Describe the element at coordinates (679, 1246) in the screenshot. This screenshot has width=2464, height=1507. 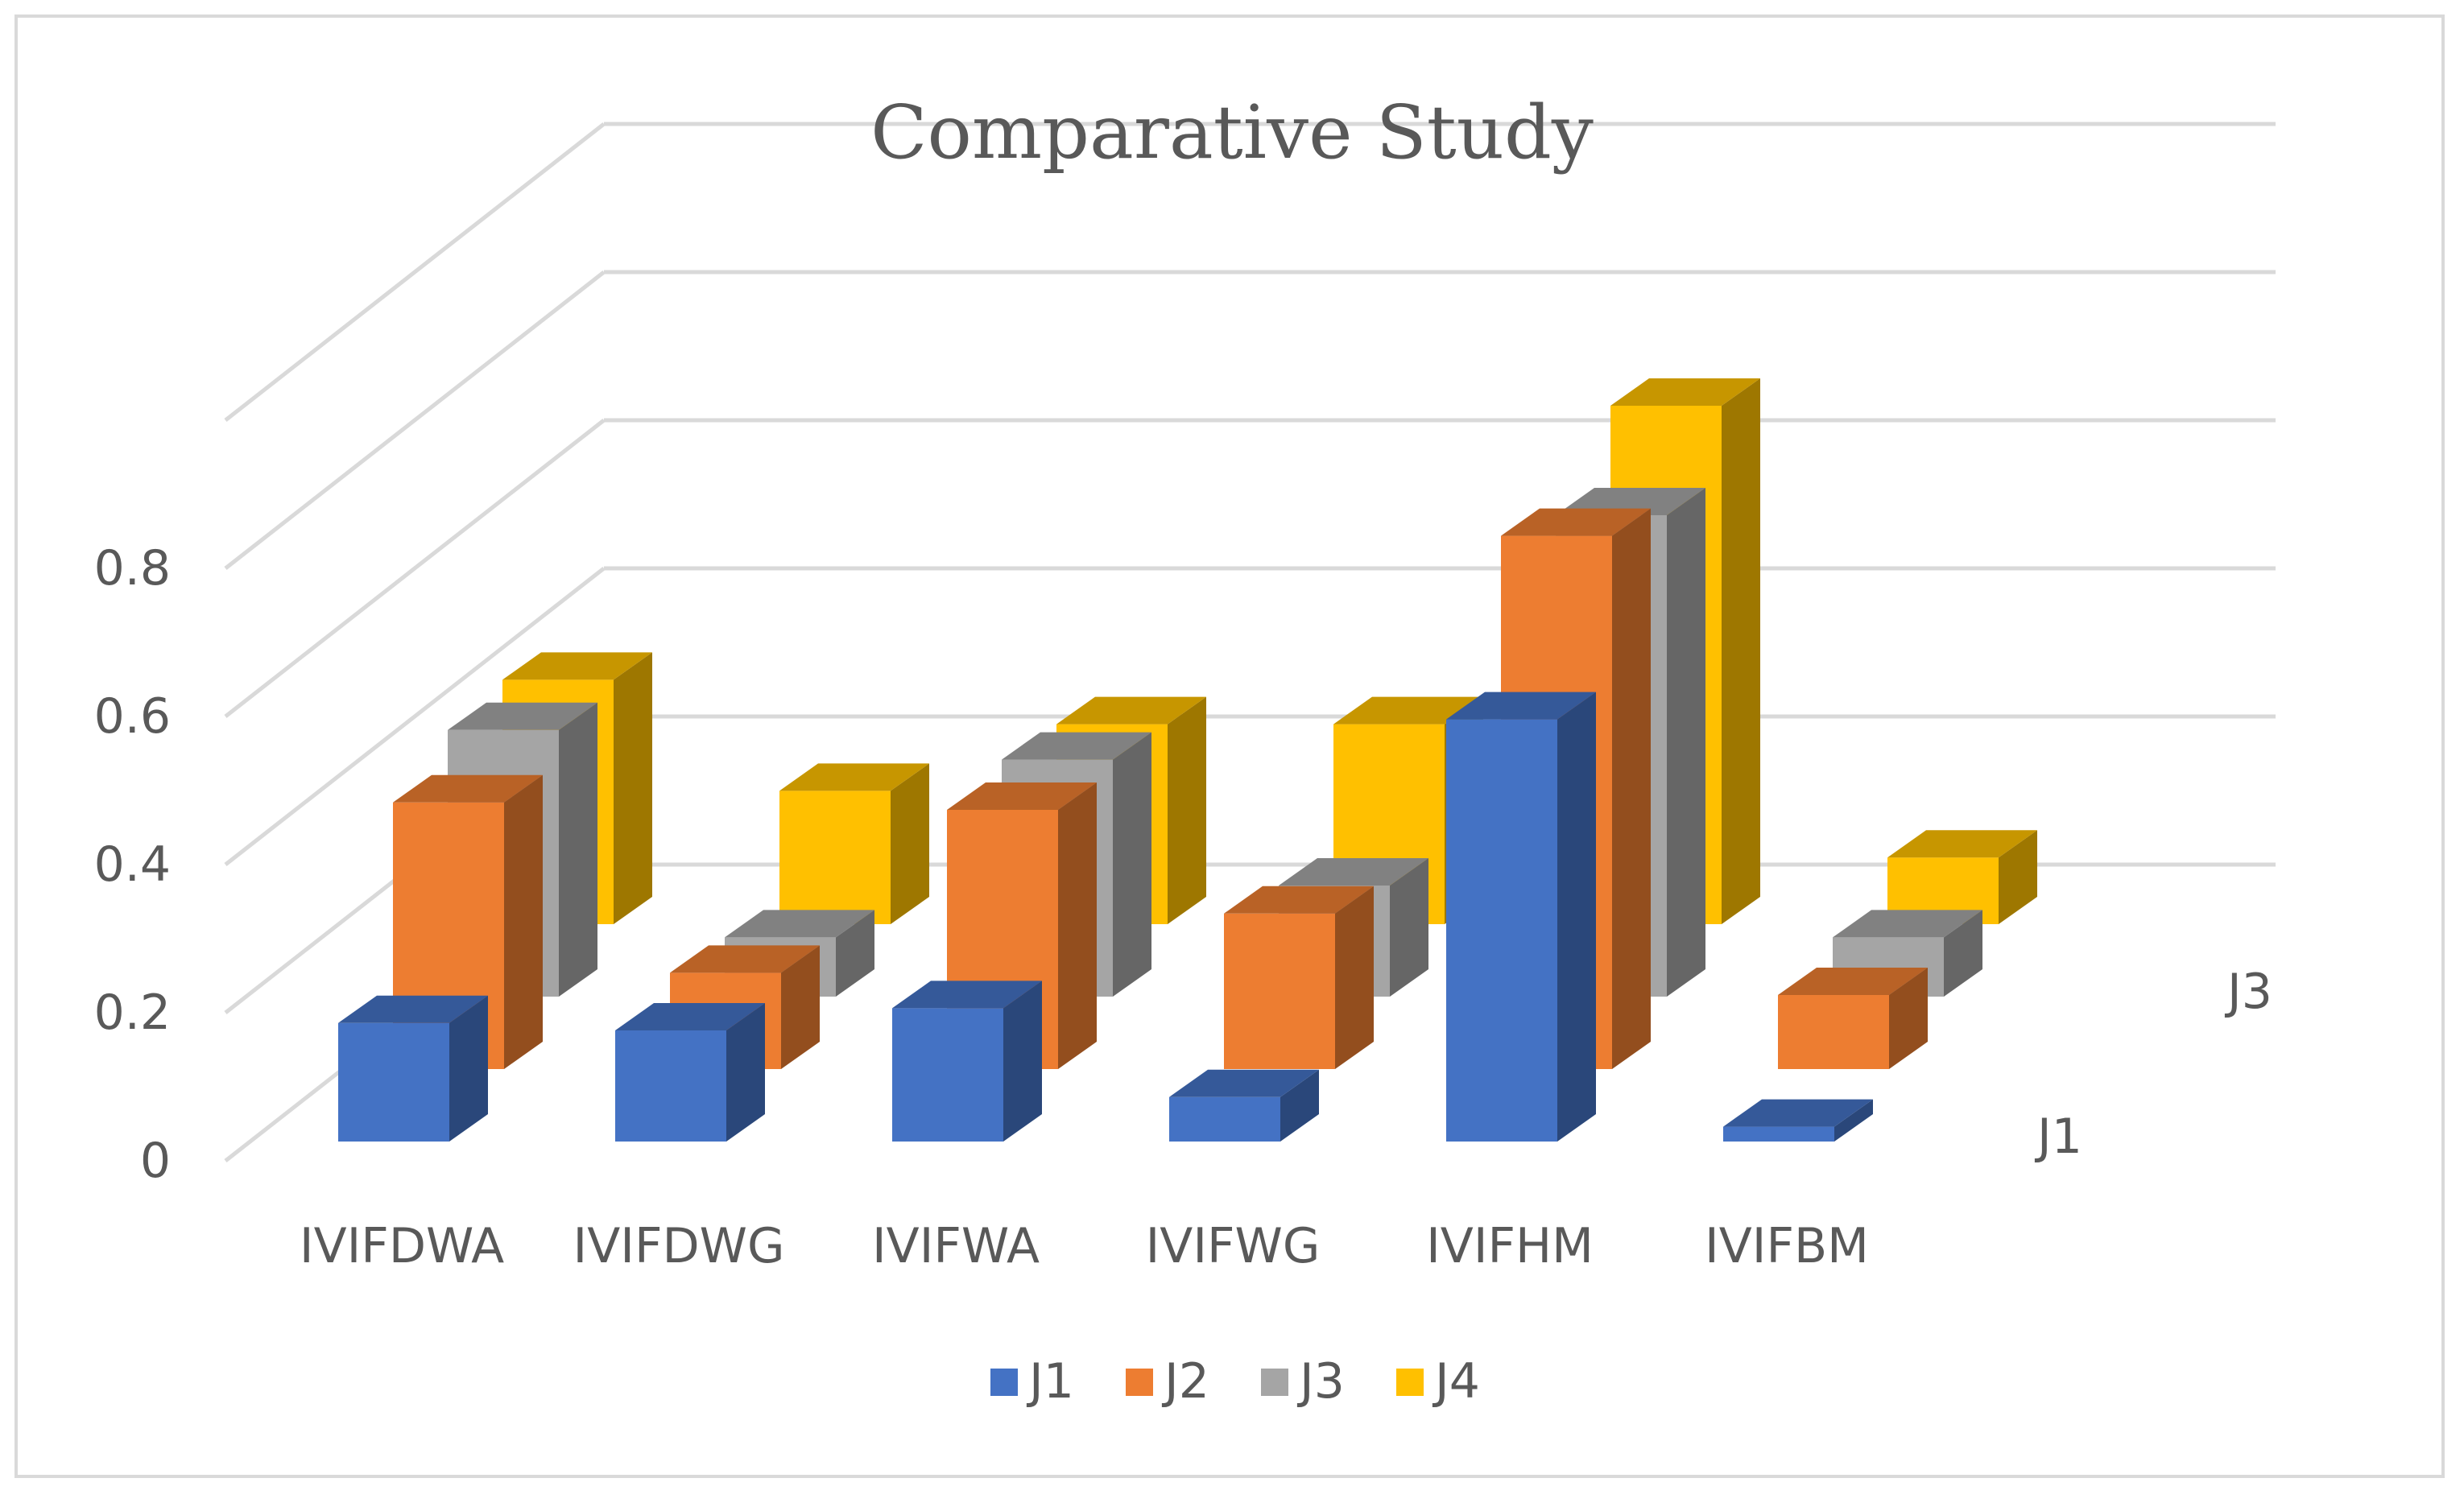
I see `category-label: IVIFDWG` at that location.